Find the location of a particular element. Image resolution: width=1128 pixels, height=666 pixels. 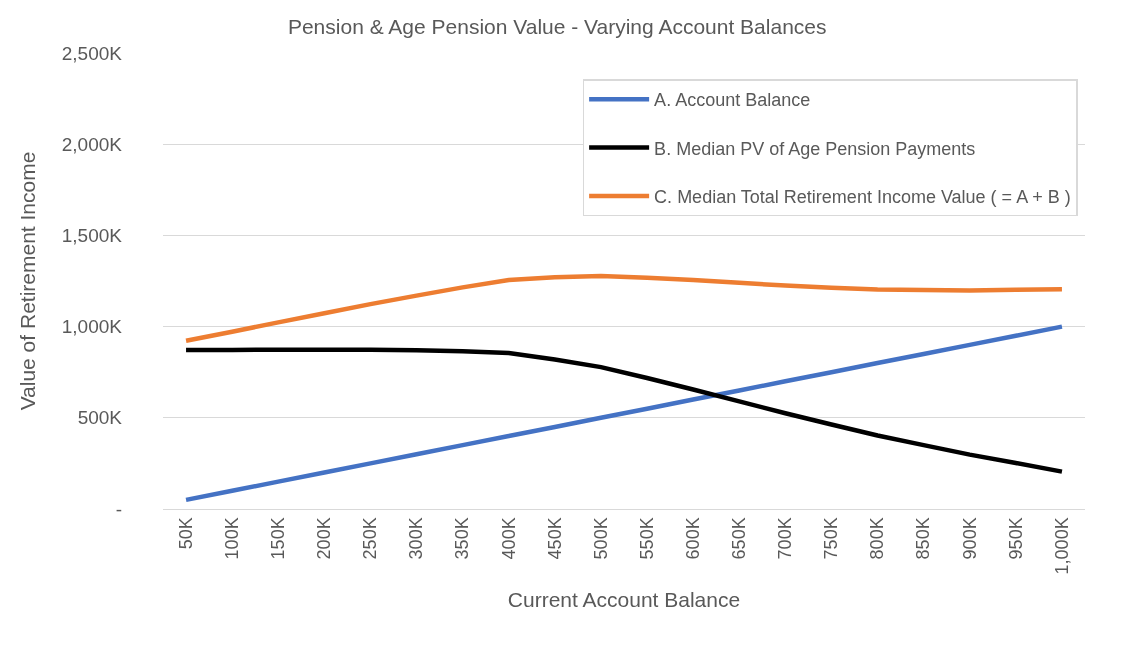

legend-label: A. Account Balance is located at coordinates (732, 100).